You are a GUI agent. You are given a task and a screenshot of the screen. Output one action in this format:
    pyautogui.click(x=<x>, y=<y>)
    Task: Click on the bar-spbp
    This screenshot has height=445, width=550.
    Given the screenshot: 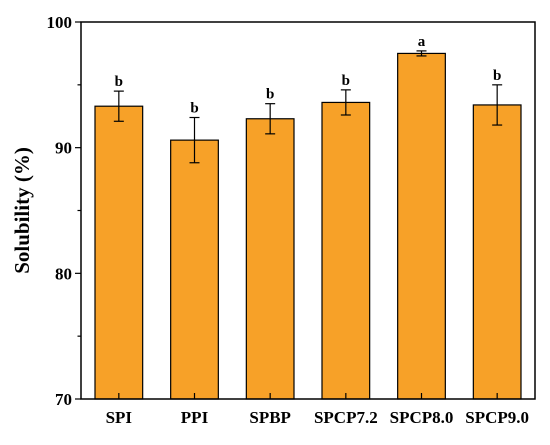 What is the action you would take?
    pyautogui.click(x=270, y=259)
    